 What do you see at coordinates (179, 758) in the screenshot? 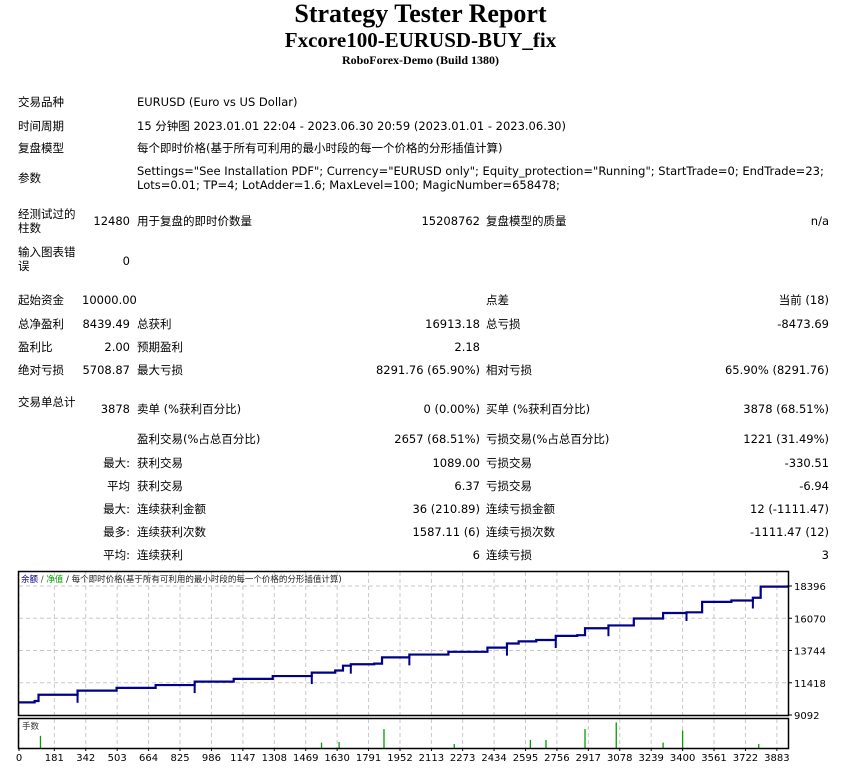
I see `svg-text: 825` at bounding box center [179, 758].